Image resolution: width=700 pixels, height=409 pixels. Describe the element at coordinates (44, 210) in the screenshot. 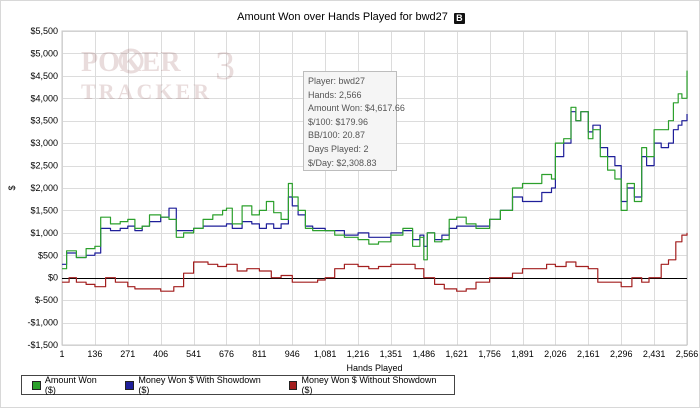

I see `y-tick-label: $1,500` at that location.